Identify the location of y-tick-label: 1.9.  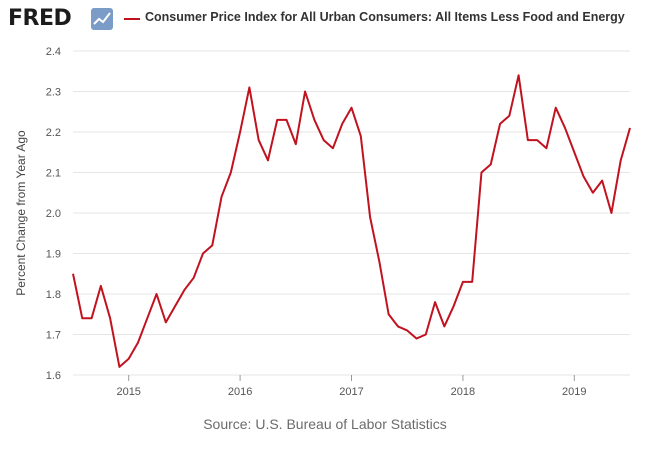
(53, 255).